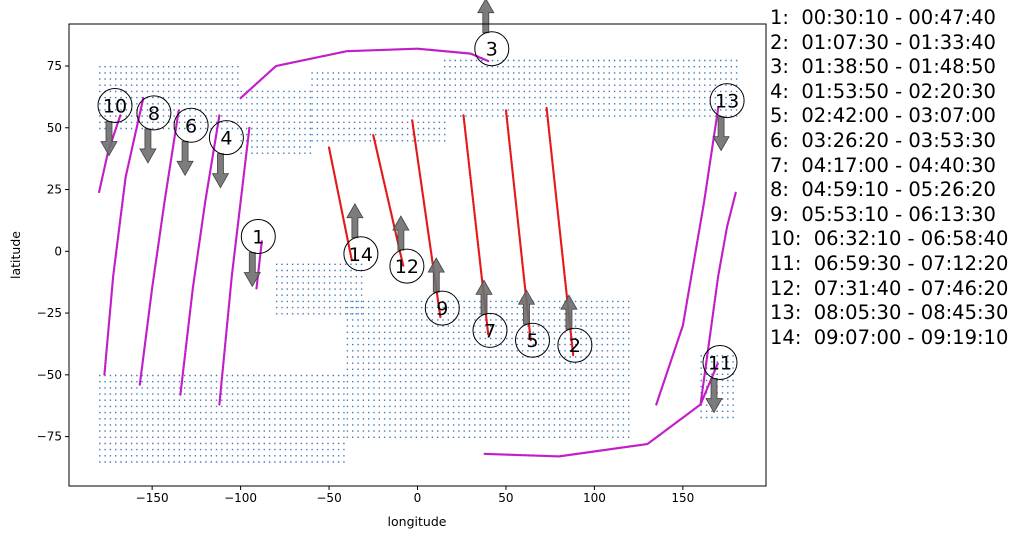 Image resolution: width=1034 pixels, height=539 pixels. What do you see at coordinates (15, 255) in the screenshot?
I see `y-axis-label: latitude` at bounding box center [15, 255].